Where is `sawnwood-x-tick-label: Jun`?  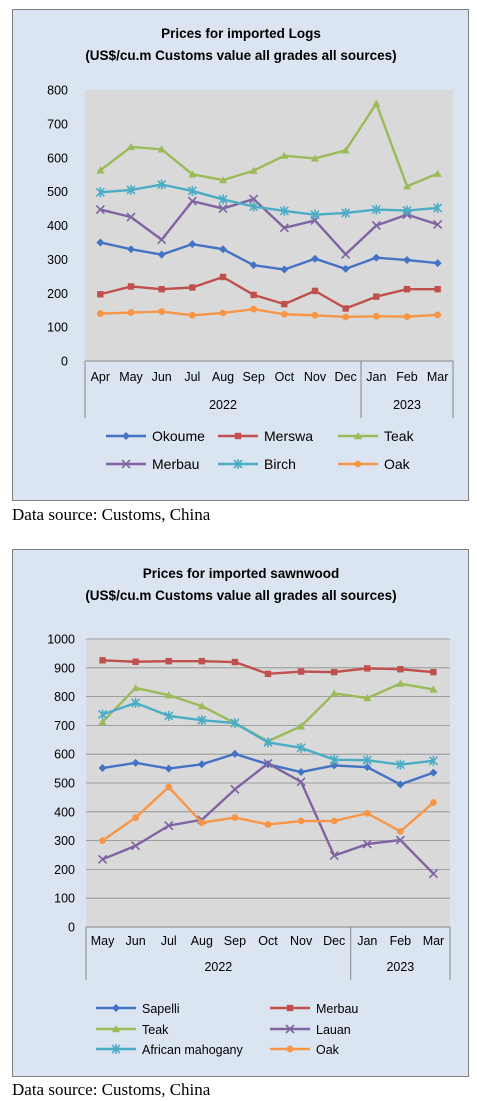
sawnwood-x-tick-label: Jun is located at coordinates (136, 941).